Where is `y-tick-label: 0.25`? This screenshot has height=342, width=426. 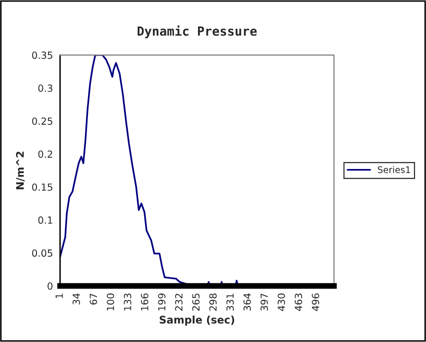 y-tick-label: 0.25 is located at coordinates (42, 121).